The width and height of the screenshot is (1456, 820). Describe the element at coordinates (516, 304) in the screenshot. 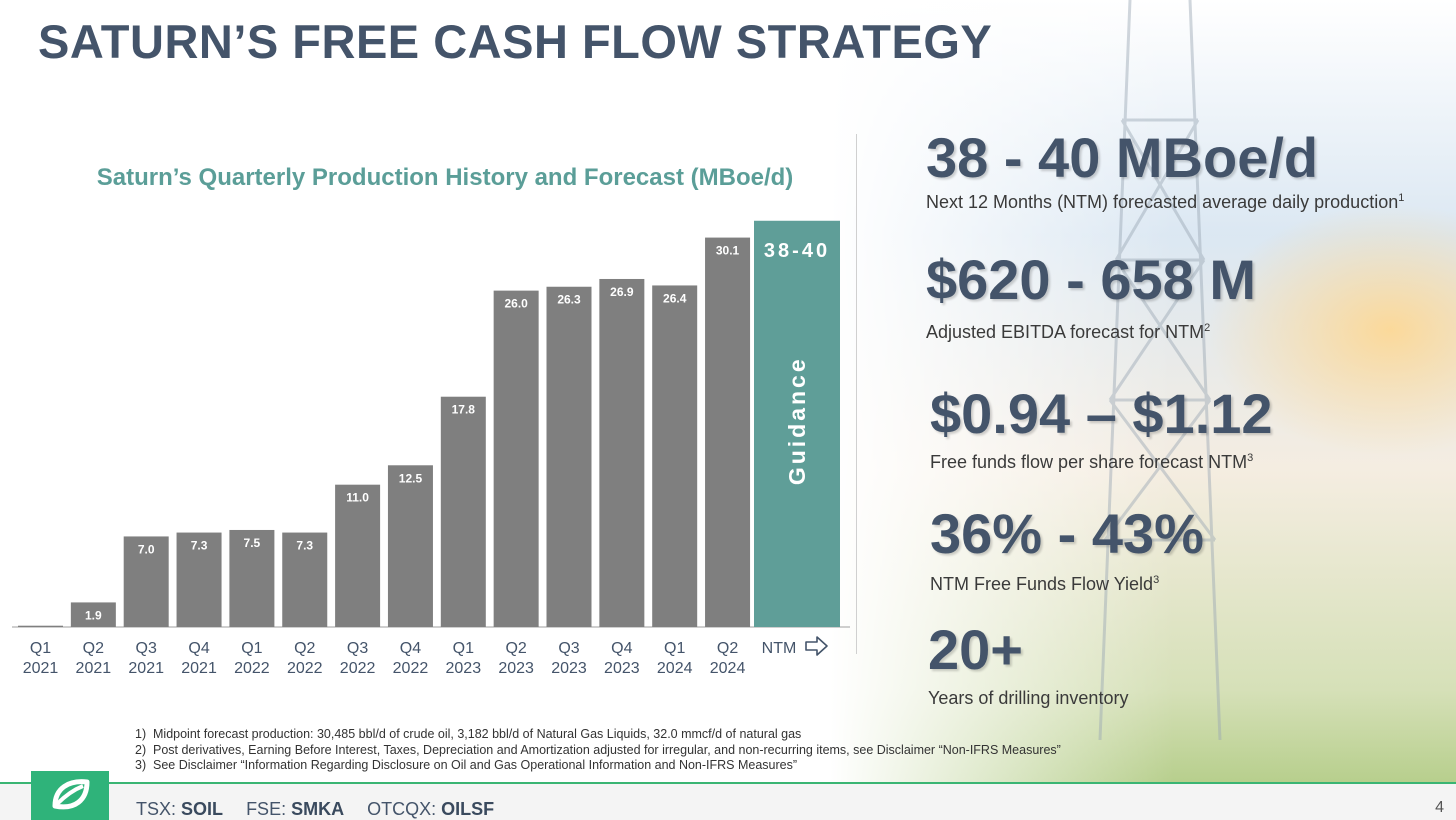

I see `bar-value-label: 26.0` at that location.